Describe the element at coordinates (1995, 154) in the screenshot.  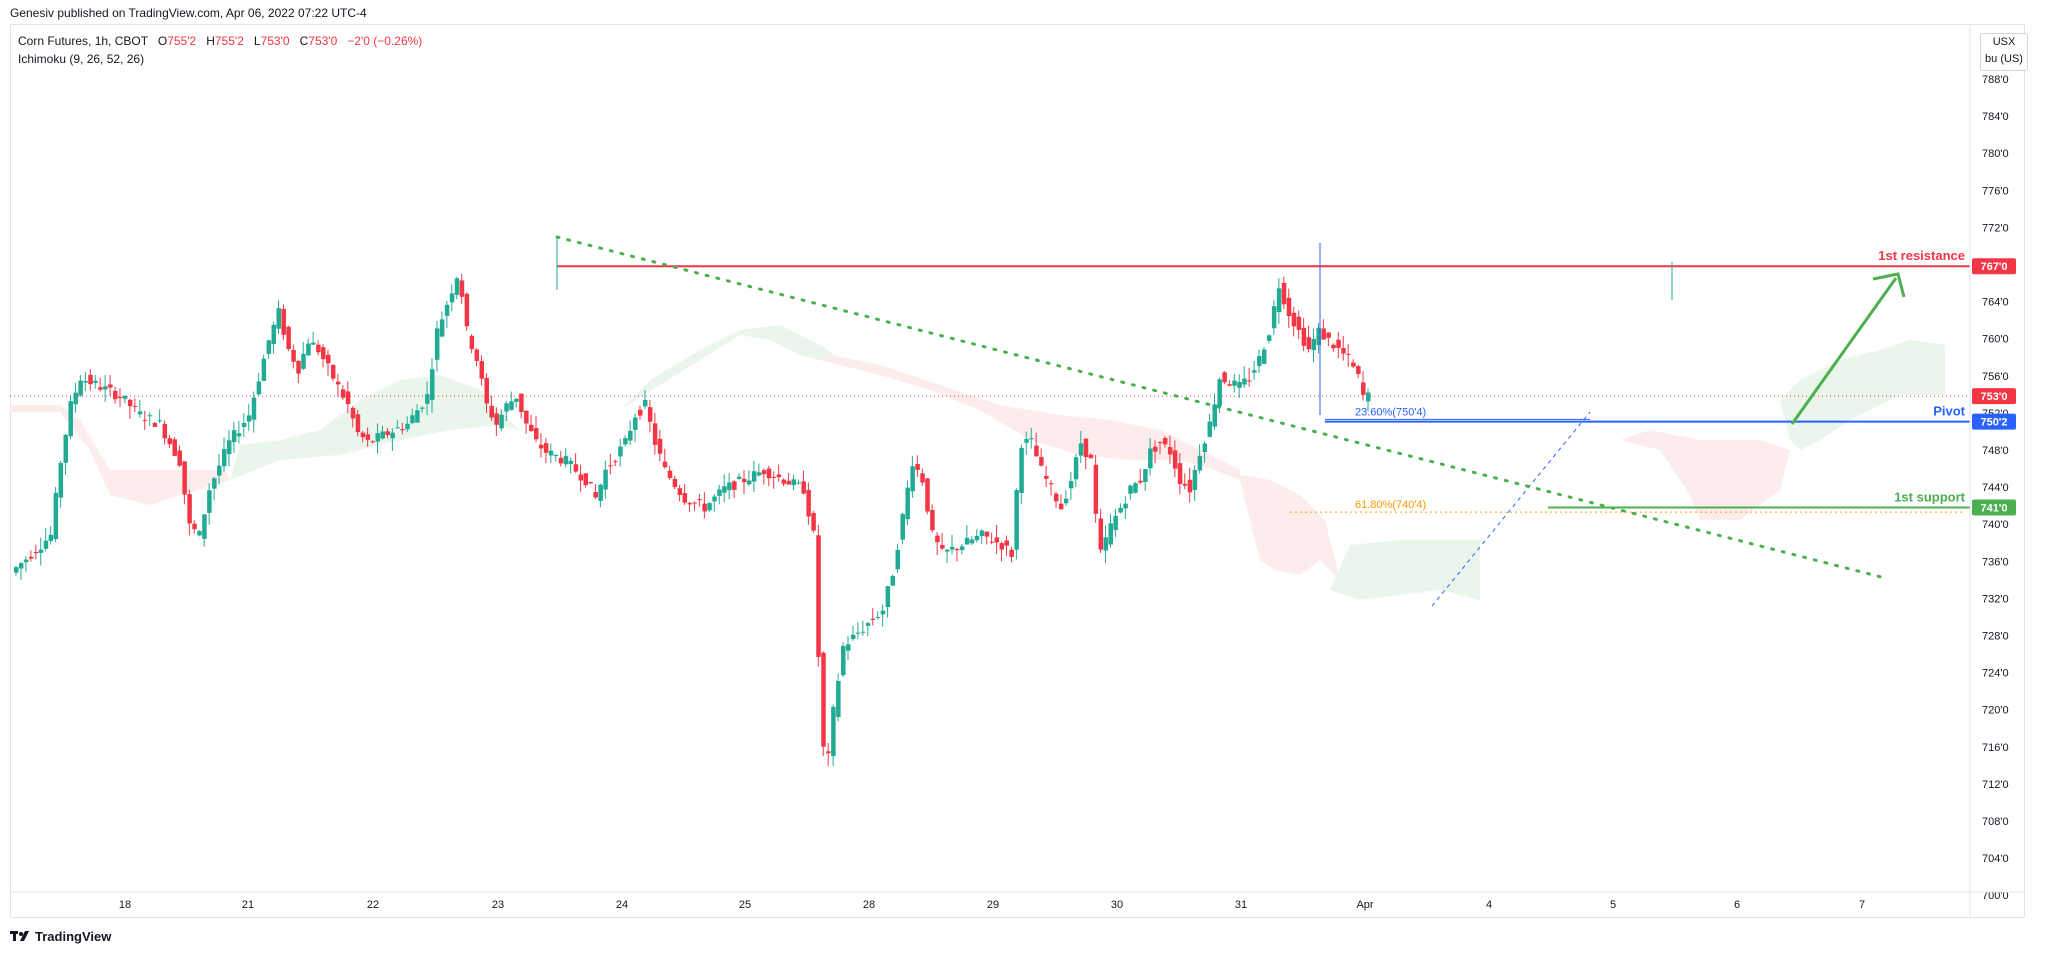
I see `price-tick-label: 780'0` at that location.